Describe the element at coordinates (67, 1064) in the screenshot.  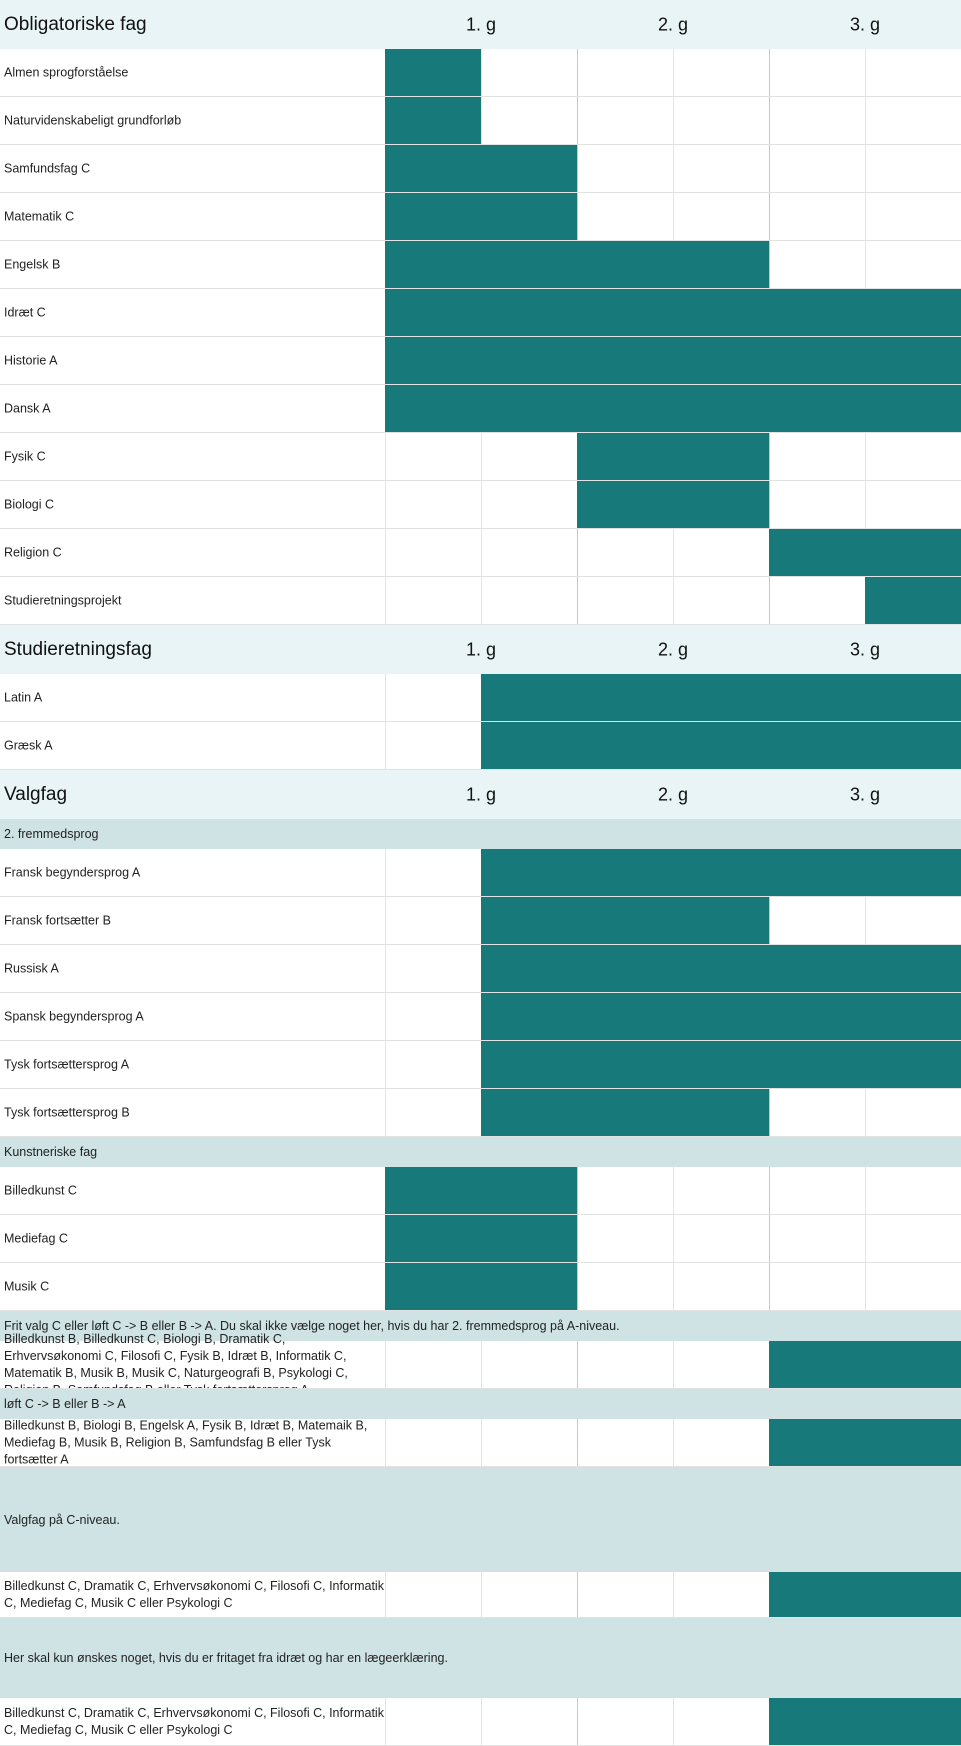
I see `subject-label: Tysk fortsættersprog A` at that location.